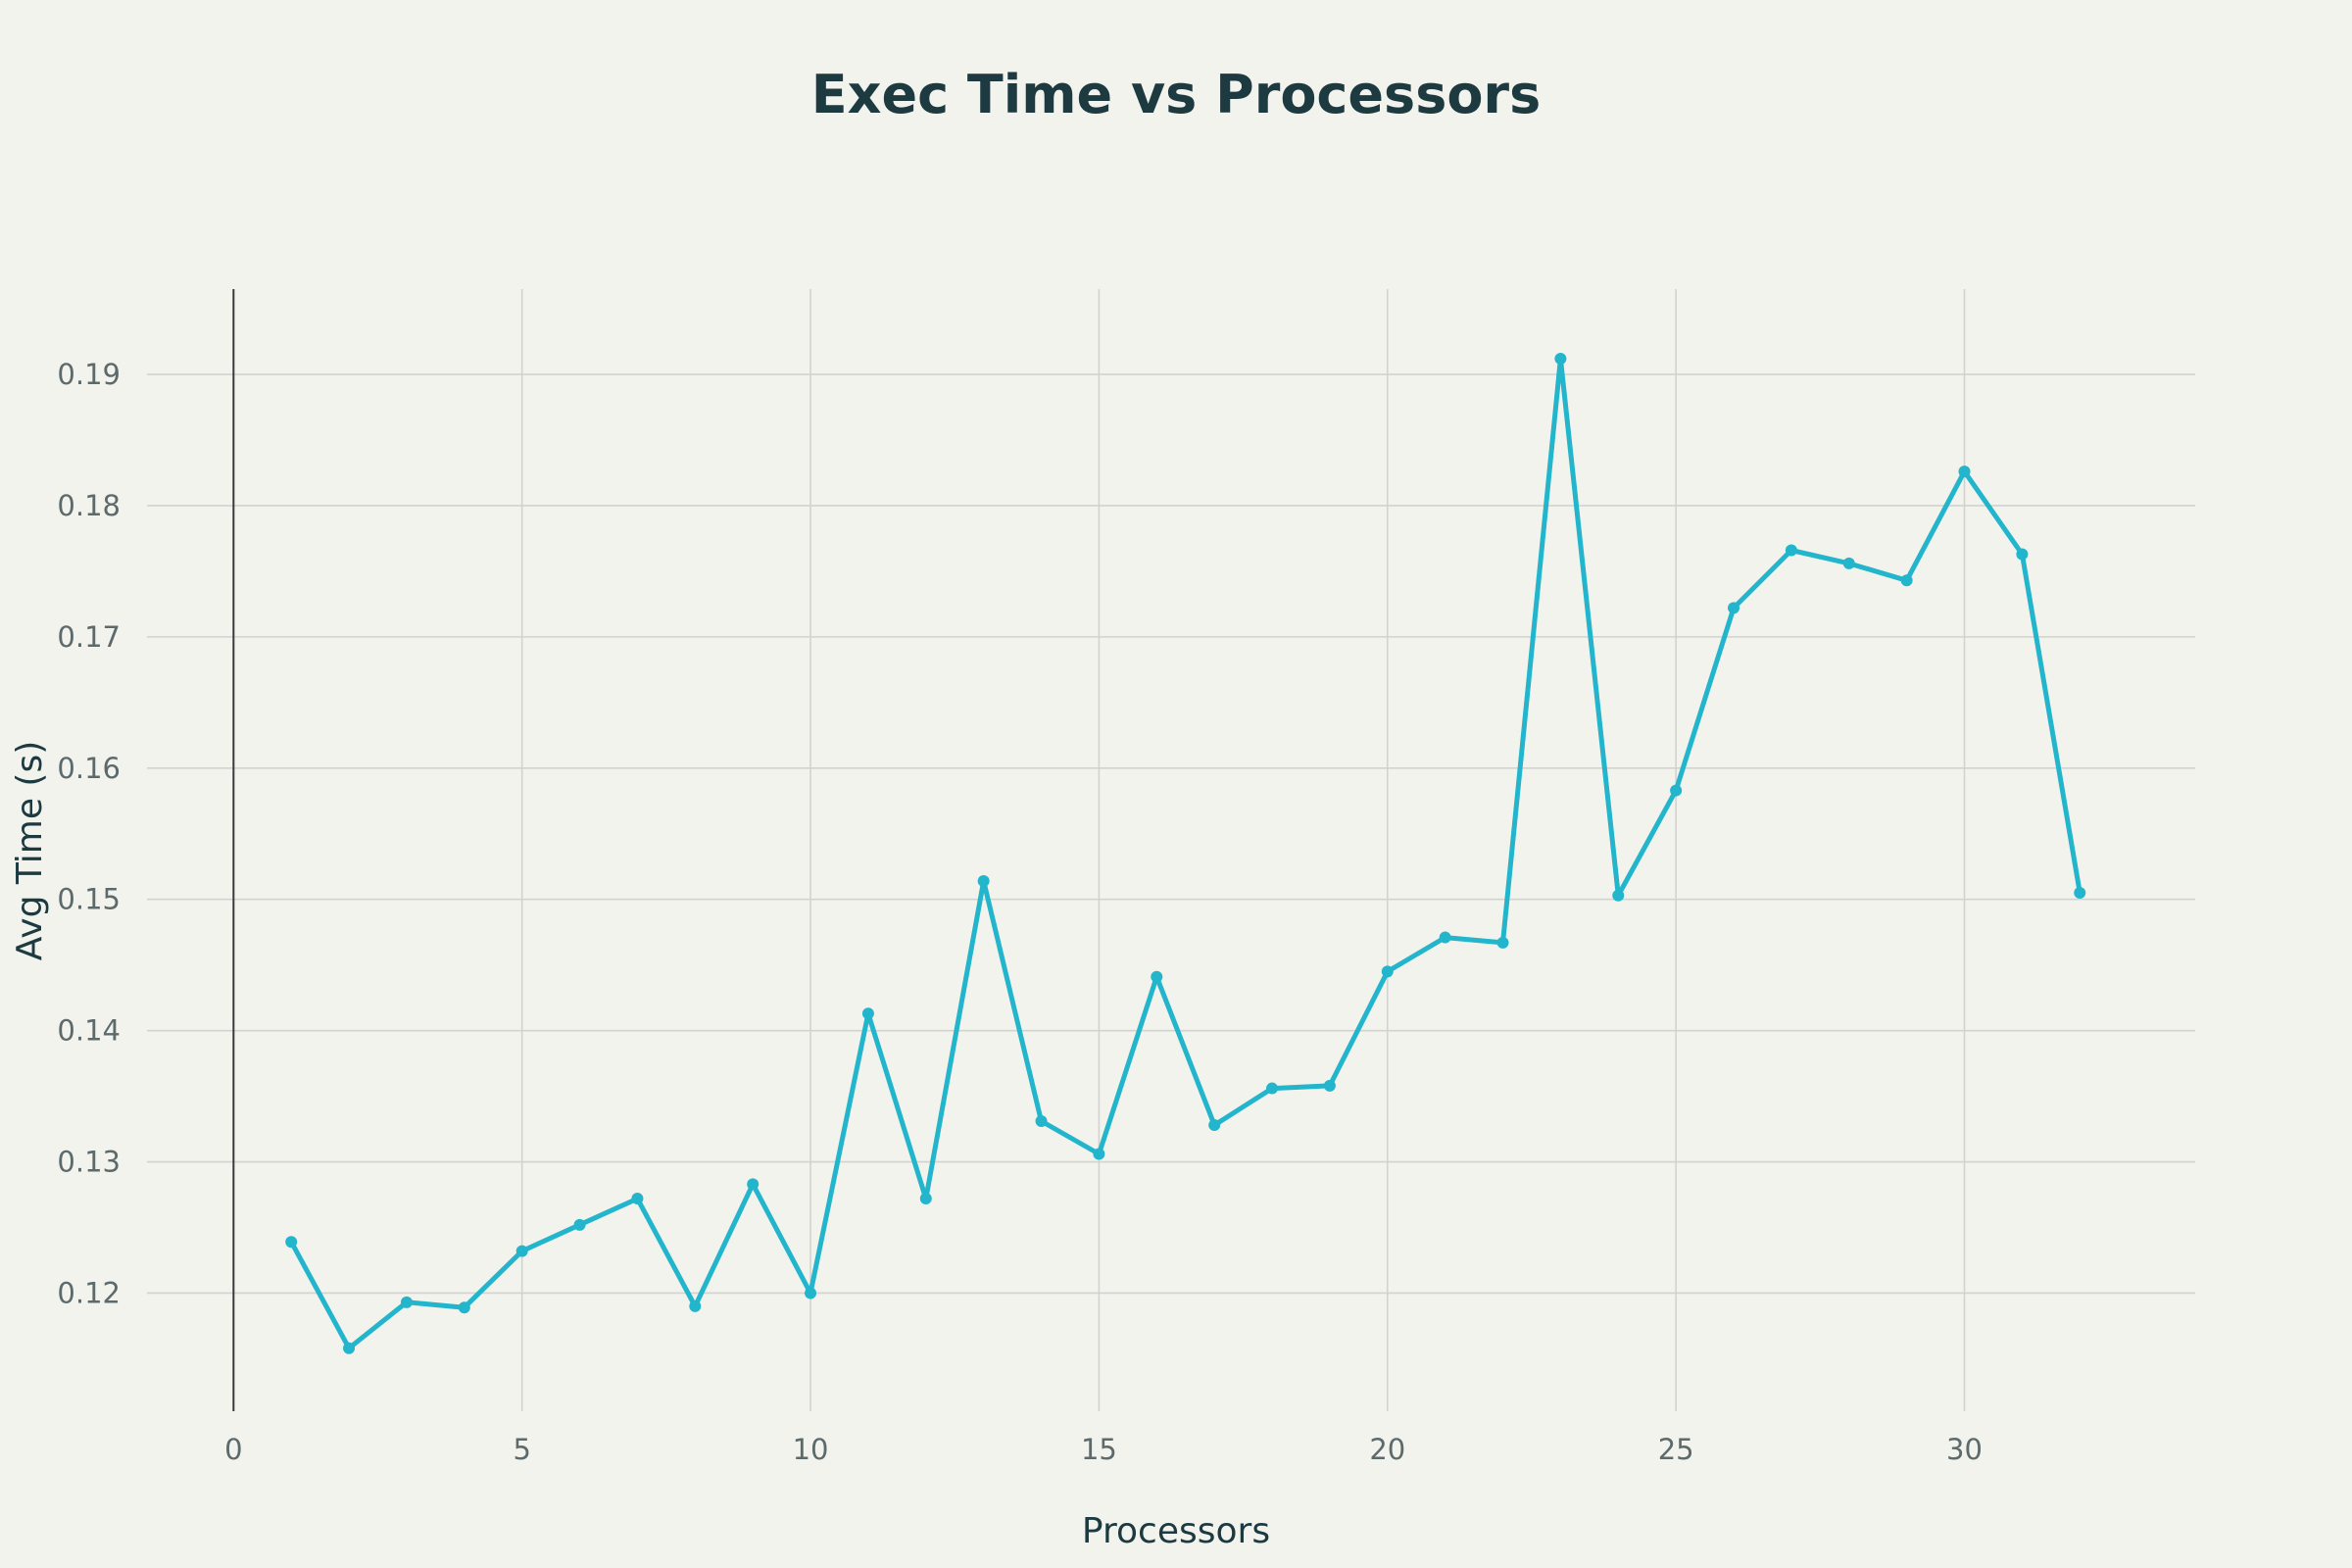 This screenshot has width=2352, height=1568. Describe the element at coordinates (89, 506) in the screenshot. I see `y-tick-label: 0.18` at that location.